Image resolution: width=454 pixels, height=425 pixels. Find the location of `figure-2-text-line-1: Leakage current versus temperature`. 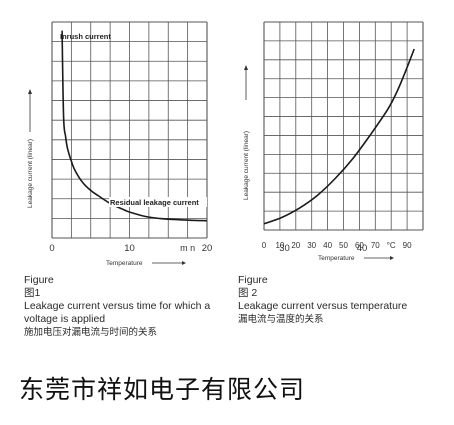

figure-2-text-line-1: Leakage current versus temperature is located at coordinates (323, 306).